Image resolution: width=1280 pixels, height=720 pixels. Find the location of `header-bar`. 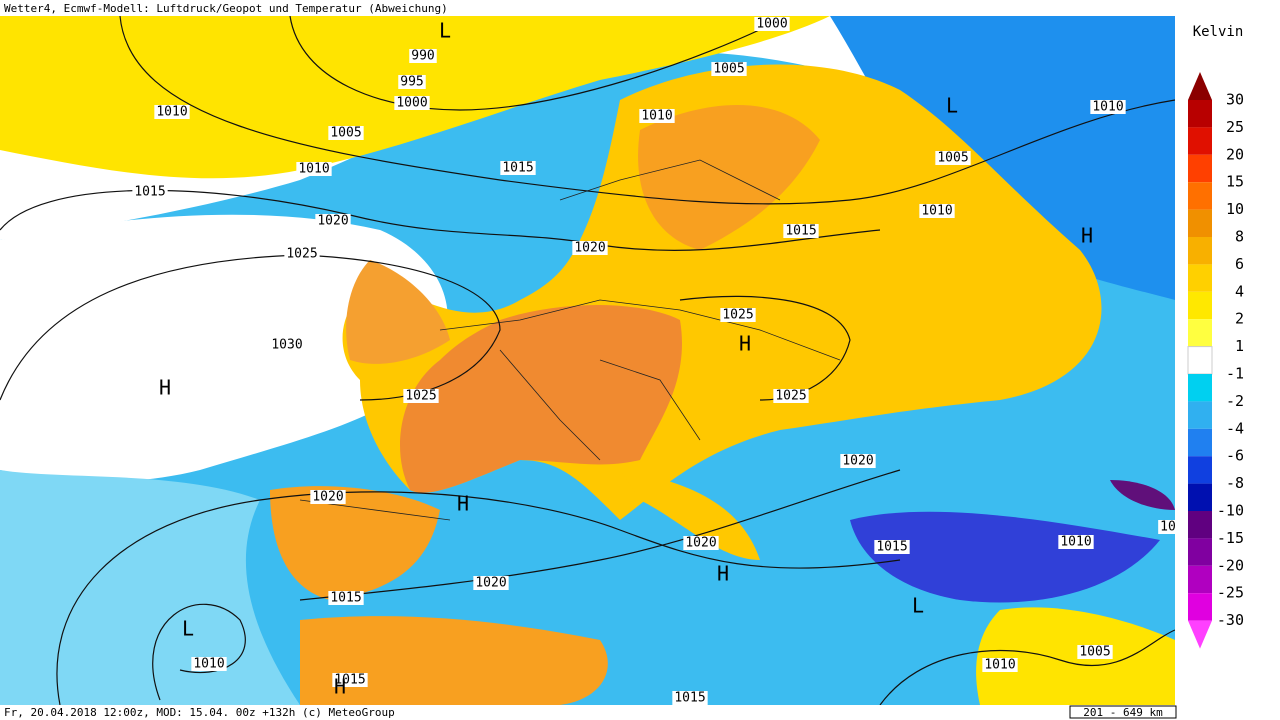

header-bar is located at coordinates (640, 8).